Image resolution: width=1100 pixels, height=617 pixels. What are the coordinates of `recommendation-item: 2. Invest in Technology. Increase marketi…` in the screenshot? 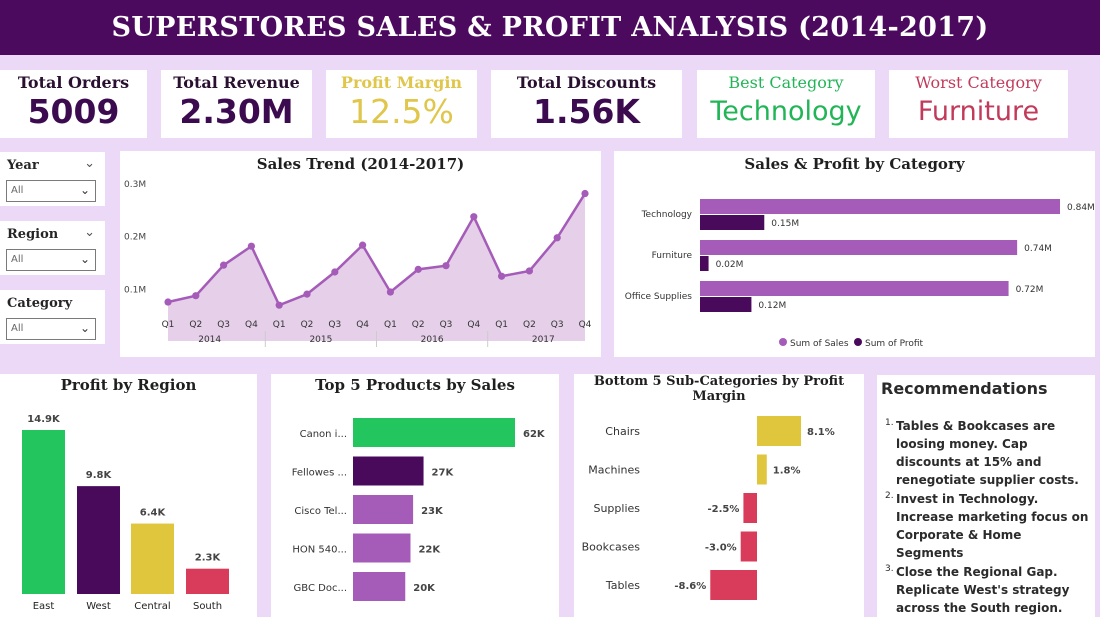 It's located at (987, 525).